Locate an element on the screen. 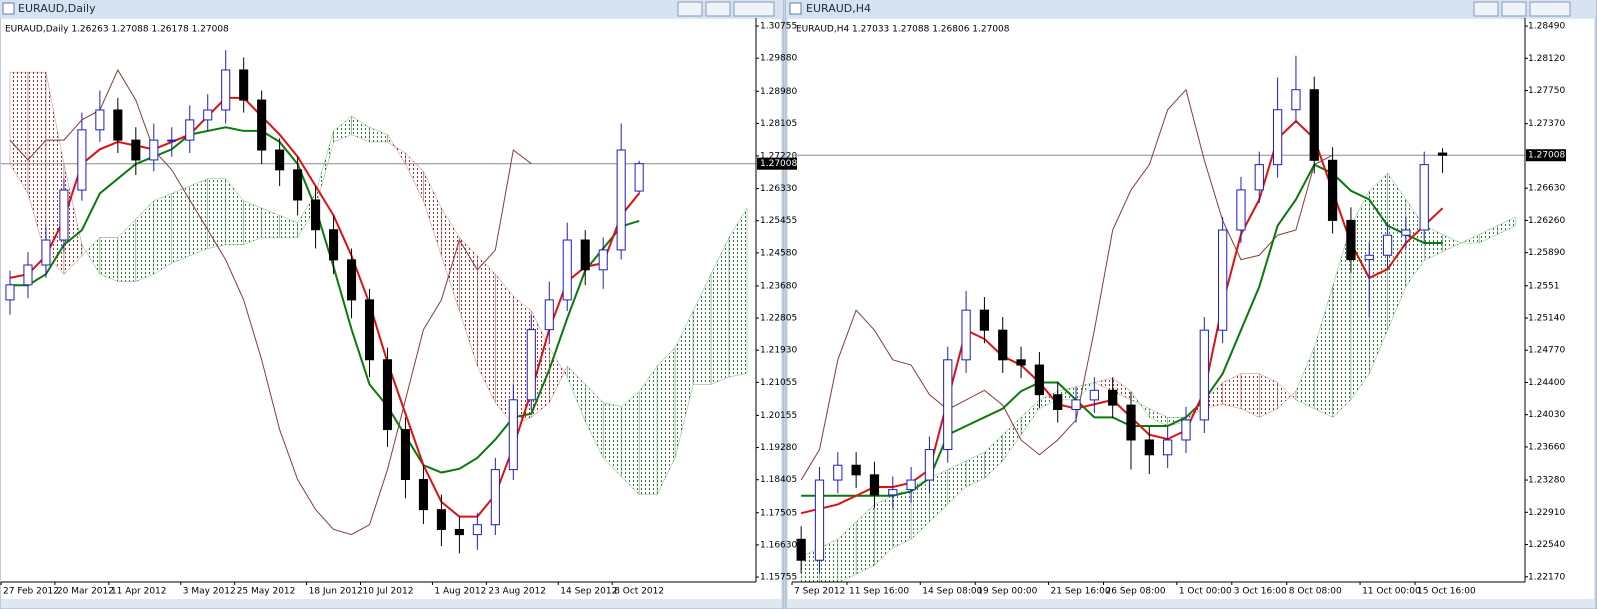  x-tick-label: 8 Oct 08:00 is located at coordinates (1315, 592).